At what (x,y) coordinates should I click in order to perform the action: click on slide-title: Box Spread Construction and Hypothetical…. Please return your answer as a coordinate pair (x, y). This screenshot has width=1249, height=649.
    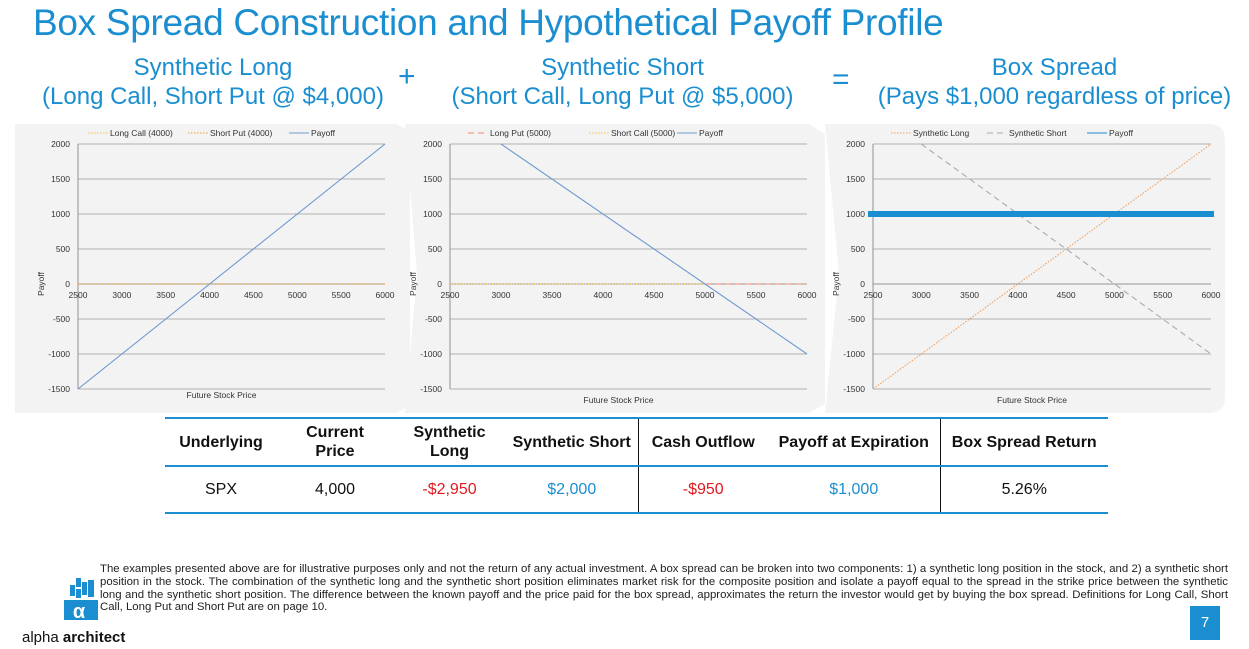
    Looking at the image, I should click on (488, 22).